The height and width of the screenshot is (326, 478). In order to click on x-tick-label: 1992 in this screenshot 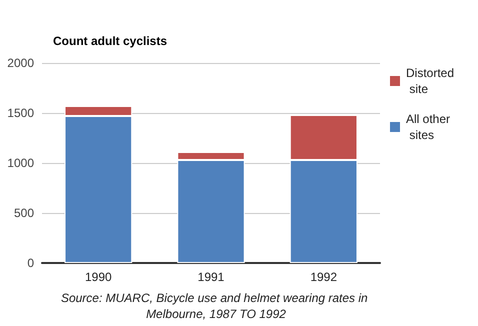, I will do `click(324, 277)`.